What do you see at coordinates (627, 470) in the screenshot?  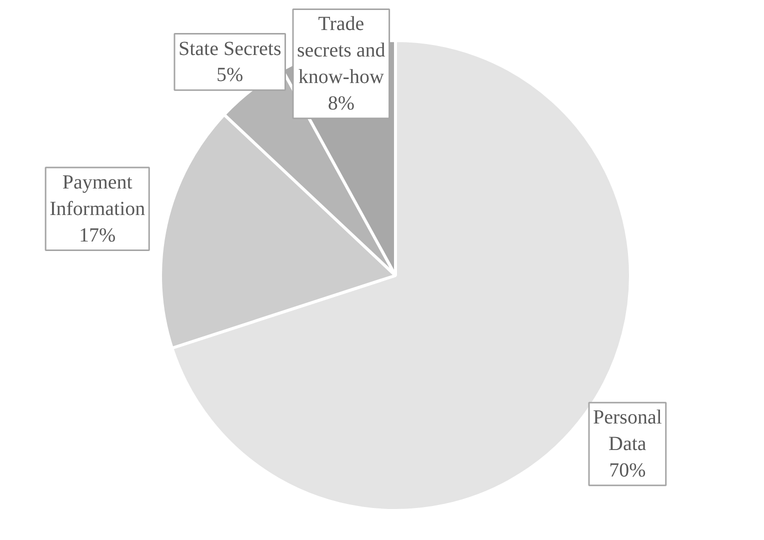 I see `data-label: 70%` at bounding box center [627, 470].